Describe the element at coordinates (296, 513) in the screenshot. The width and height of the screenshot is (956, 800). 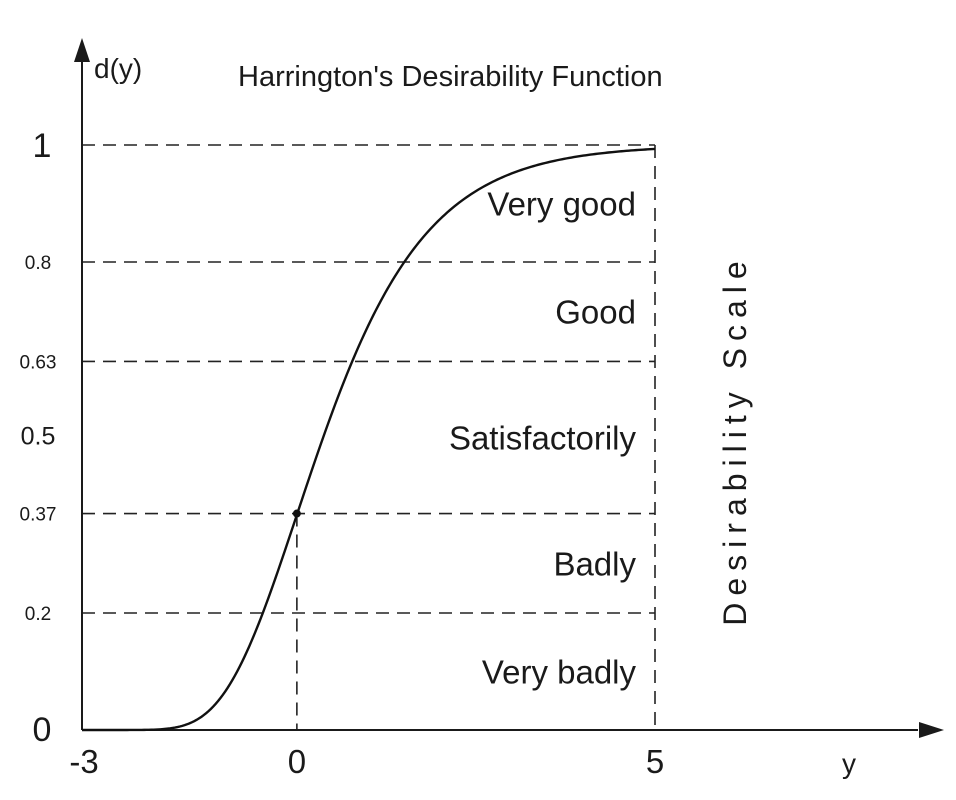
I see `reference-point` at that location.